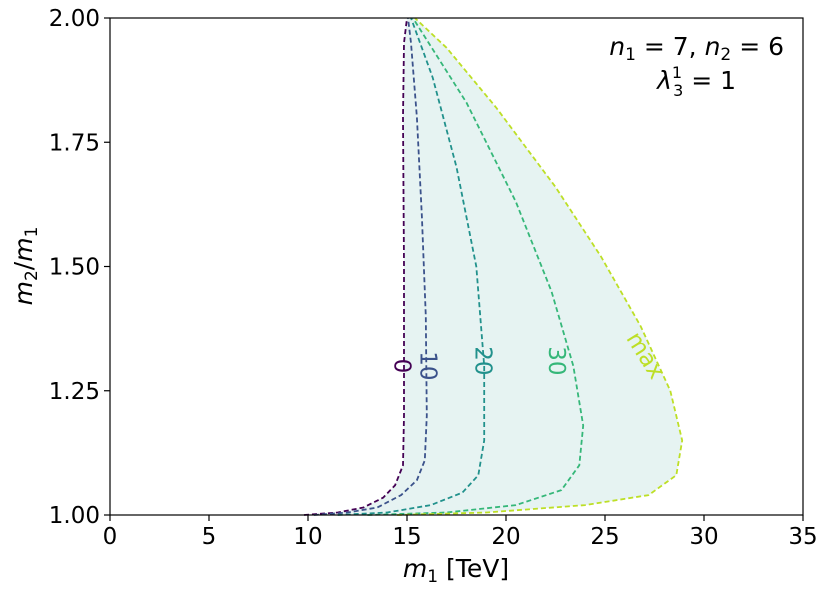 This screenshot has width=830, height=591. Describe the element at coordinates (696, 48) in the screenshot. I see `annotation-line-1: n1 = 7, n2 = 6` at that location.